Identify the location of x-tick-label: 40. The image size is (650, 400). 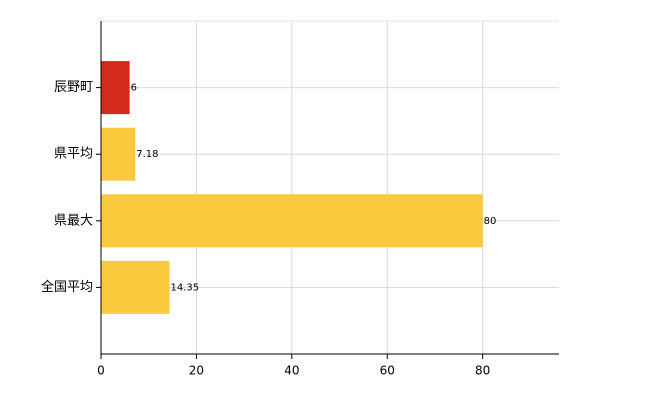
(291, 371).